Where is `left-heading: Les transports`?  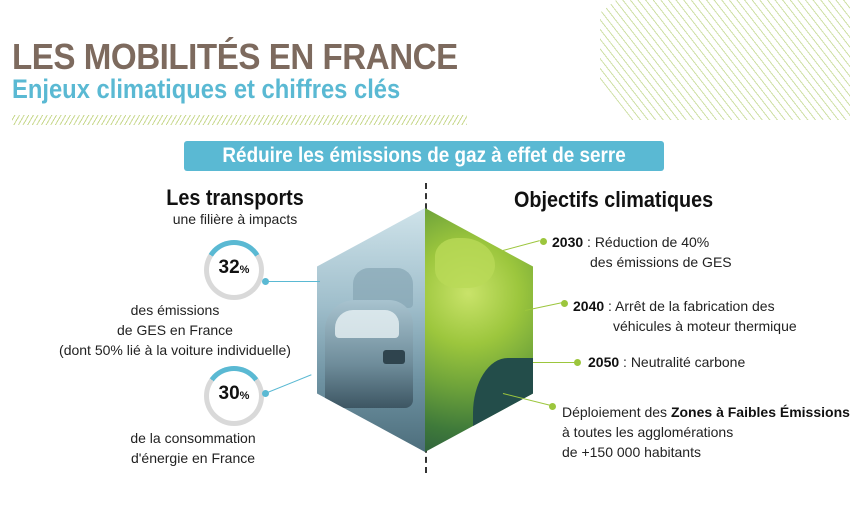
left-heading: Les transports is located at coordinates (235, 197).